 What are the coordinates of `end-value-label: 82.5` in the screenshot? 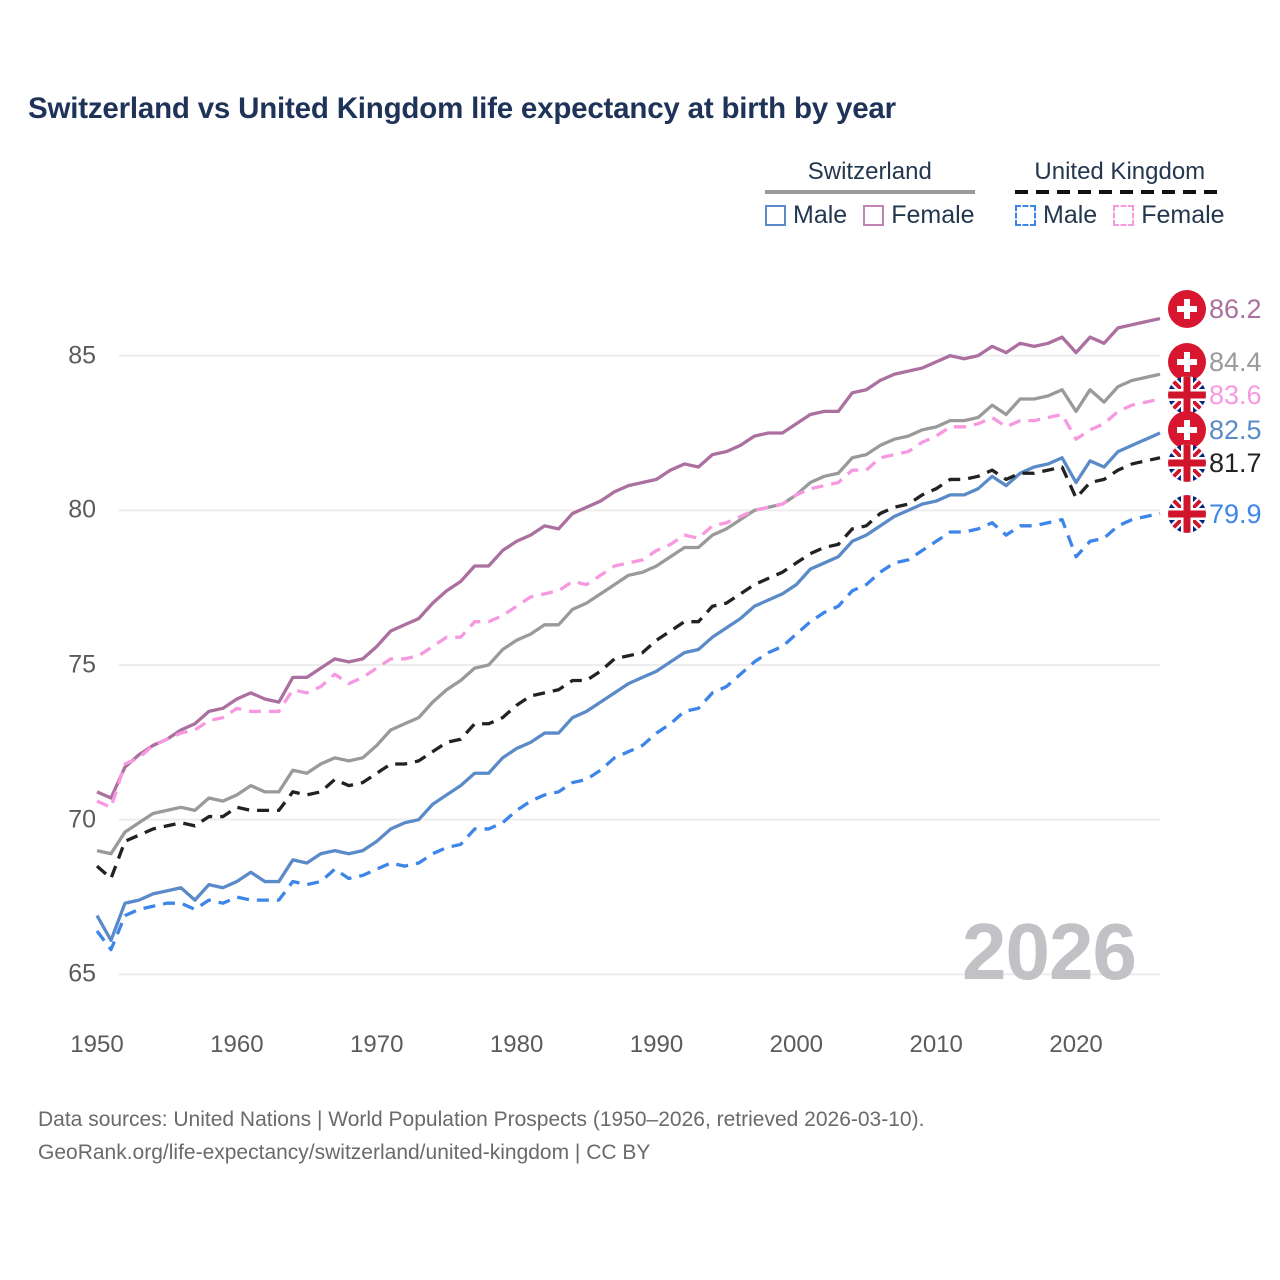 It's located at (1215, 430).